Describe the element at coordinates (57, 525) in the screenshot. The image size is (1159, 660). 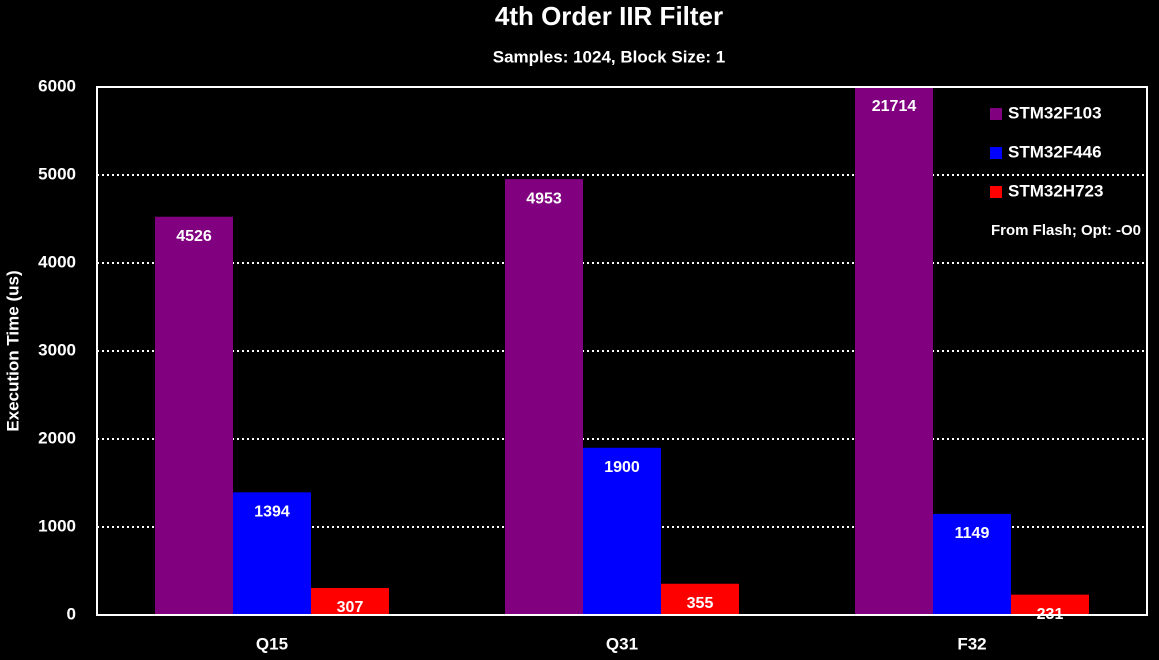
I see `y-tick-label: 1000` at that location.